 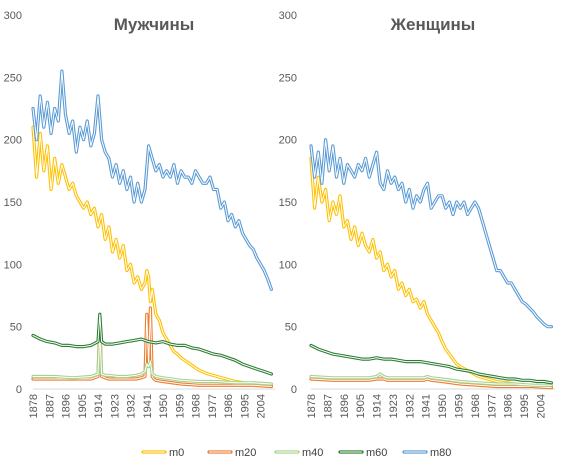 What do you see at coordinates (245, 453) in the screenshot?
I see `legend-label: m20` at bounding box center [245, 453].